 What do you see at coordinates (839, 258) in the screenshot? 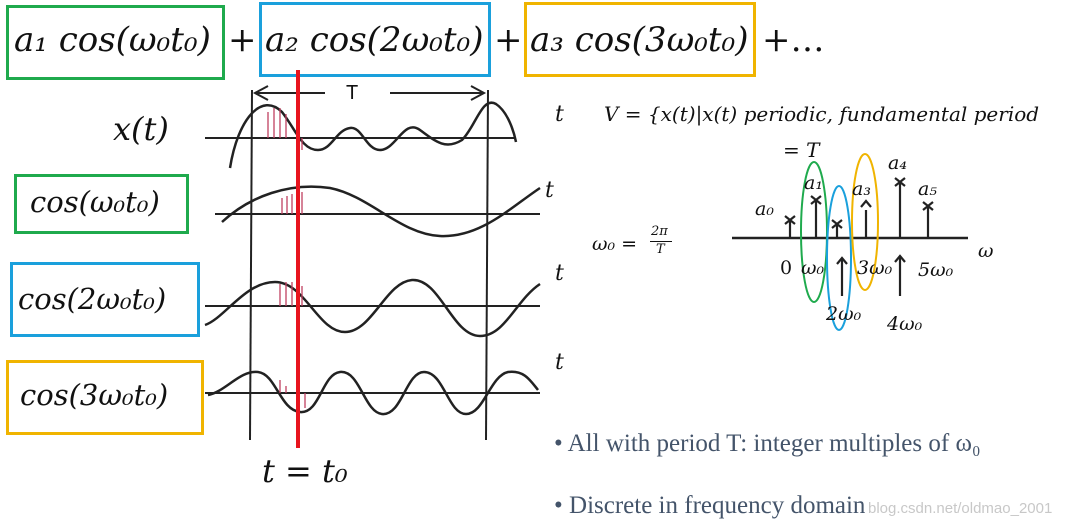
I see `ellipse-2w0` at bounding box center [839, 258].